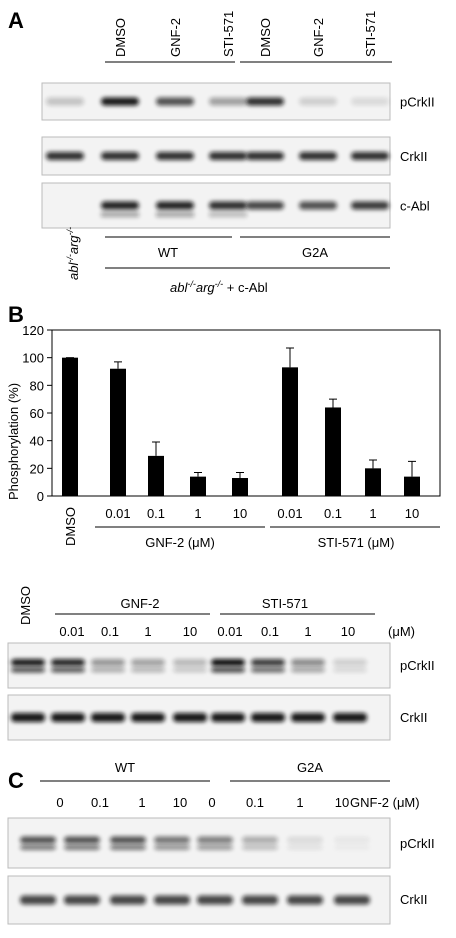 This screenshot has width=456, height=938. Describe the element at coordinates (372, 513) in the screenshot. I see `x-tick-label: 1` at that location.